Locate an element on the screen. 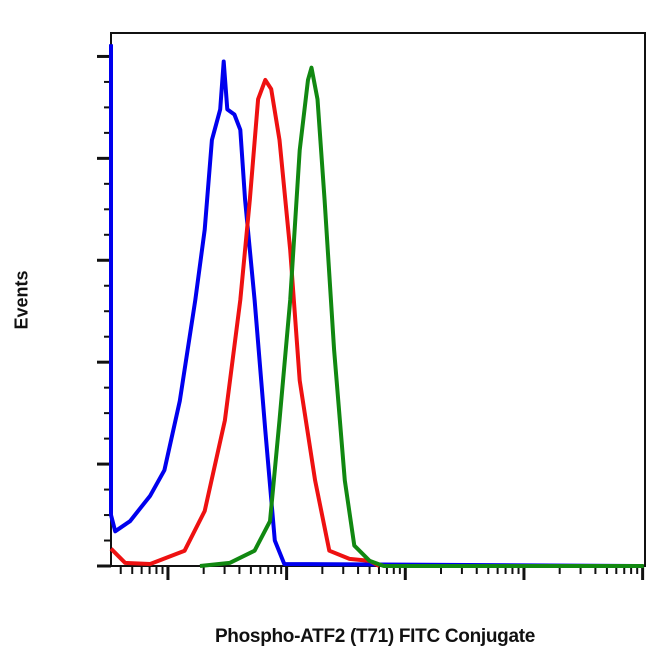  y-axis-label: Events is located at coordinates (21, 300).